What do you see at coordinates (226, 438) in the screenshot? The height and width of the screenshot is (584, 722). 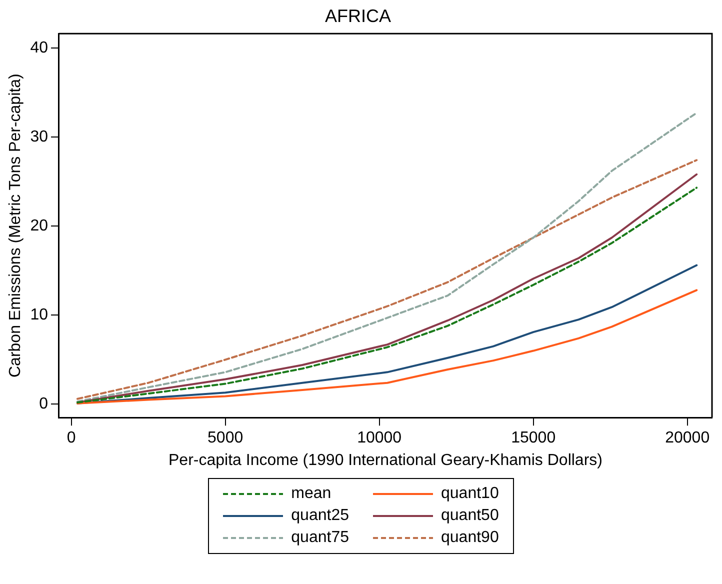 I see `x-tick-label: 5000` at bounding box center [226, 438].